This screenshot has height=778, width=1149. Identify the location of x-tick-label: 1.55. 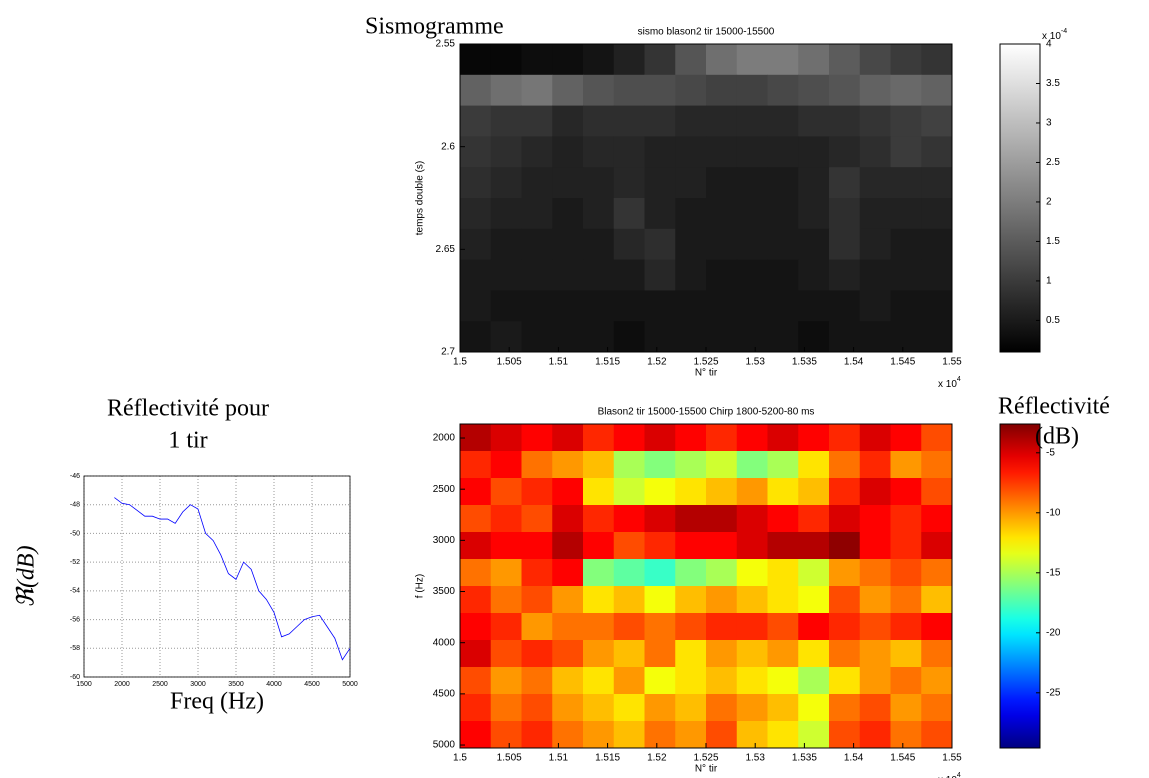
(952, 758).